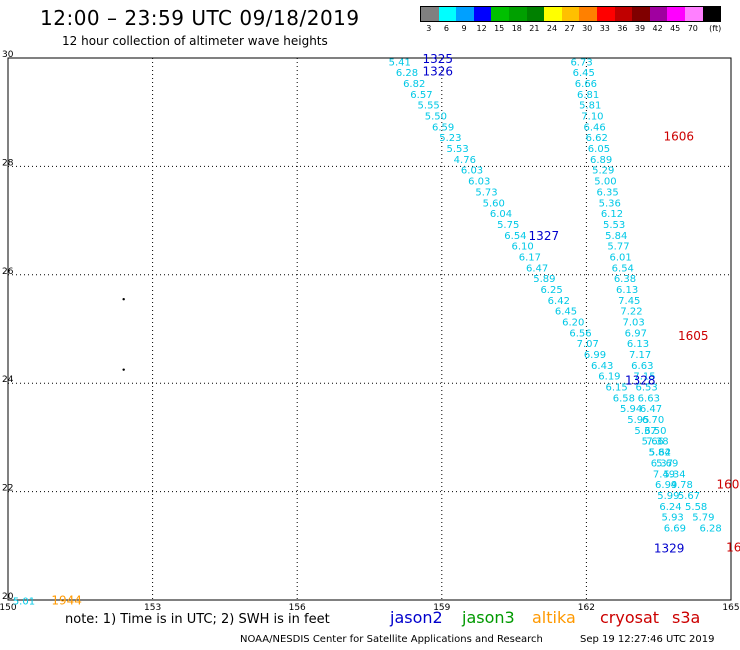  I want to click on latitude-tick-label: 24, so click(8, 380).